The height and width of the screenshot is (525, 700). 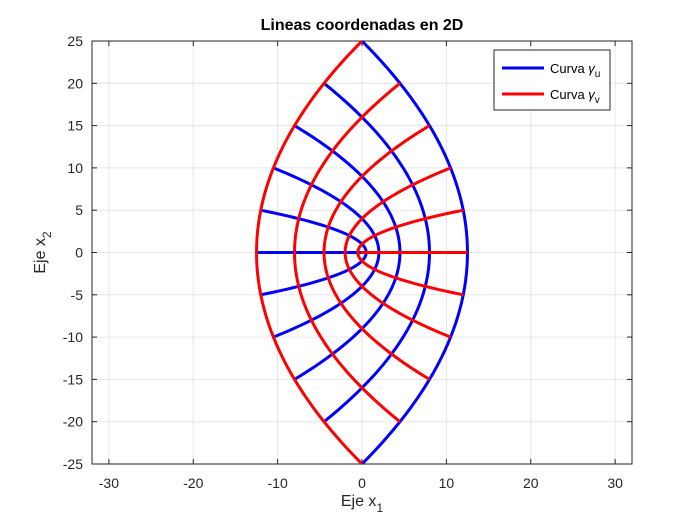 I want to click on legend-label-u: Curva γu, so click(x=575, y=70).